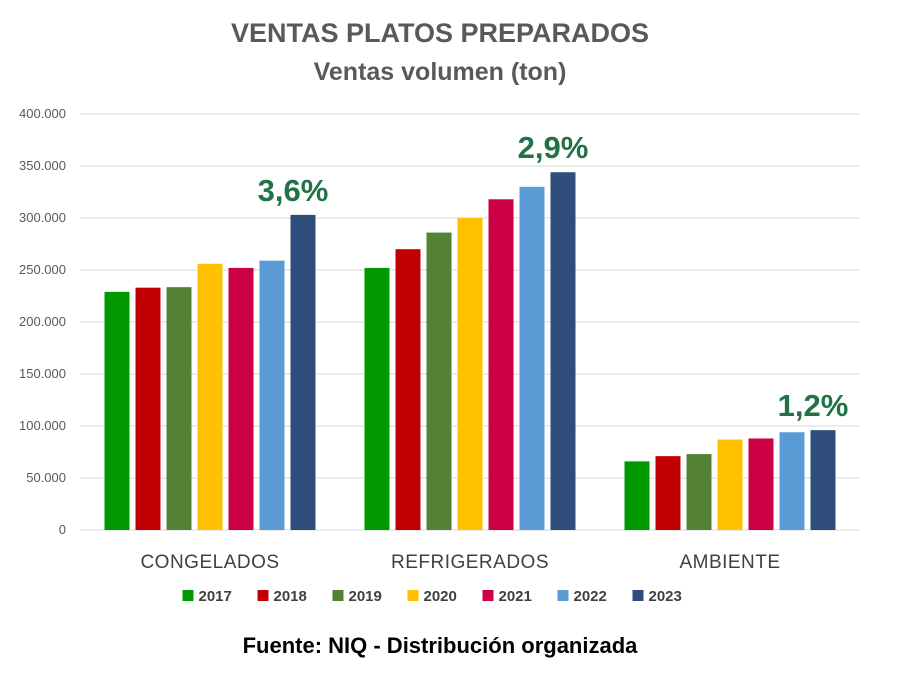 Image resolution: width=900 pixels, height=675 pixels. I want to click on bar-2019-ambiente, so click(699, 492).